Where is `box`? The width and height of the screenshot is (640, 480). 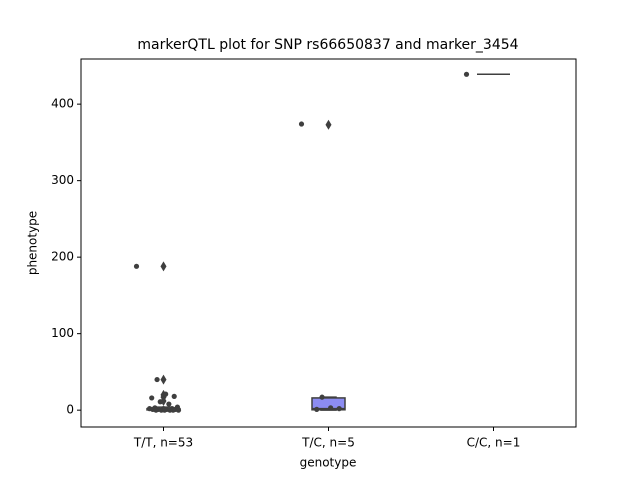 box is located at coordinates (328, 404).